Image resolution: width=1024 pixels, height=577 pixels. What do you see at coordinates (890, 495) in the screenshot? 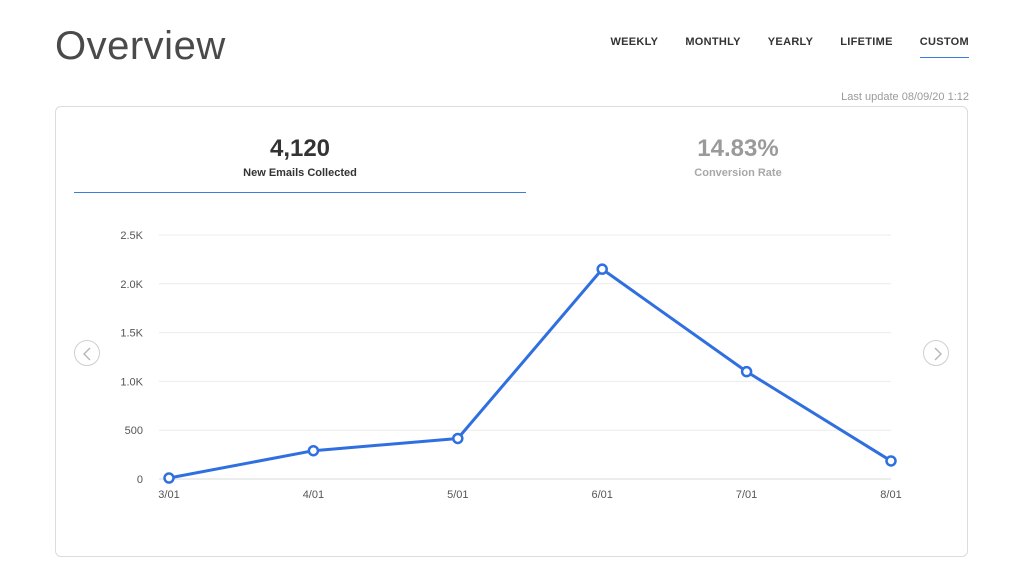
I see `x-tick-label: 8/01` at bounding box center [890, 495].